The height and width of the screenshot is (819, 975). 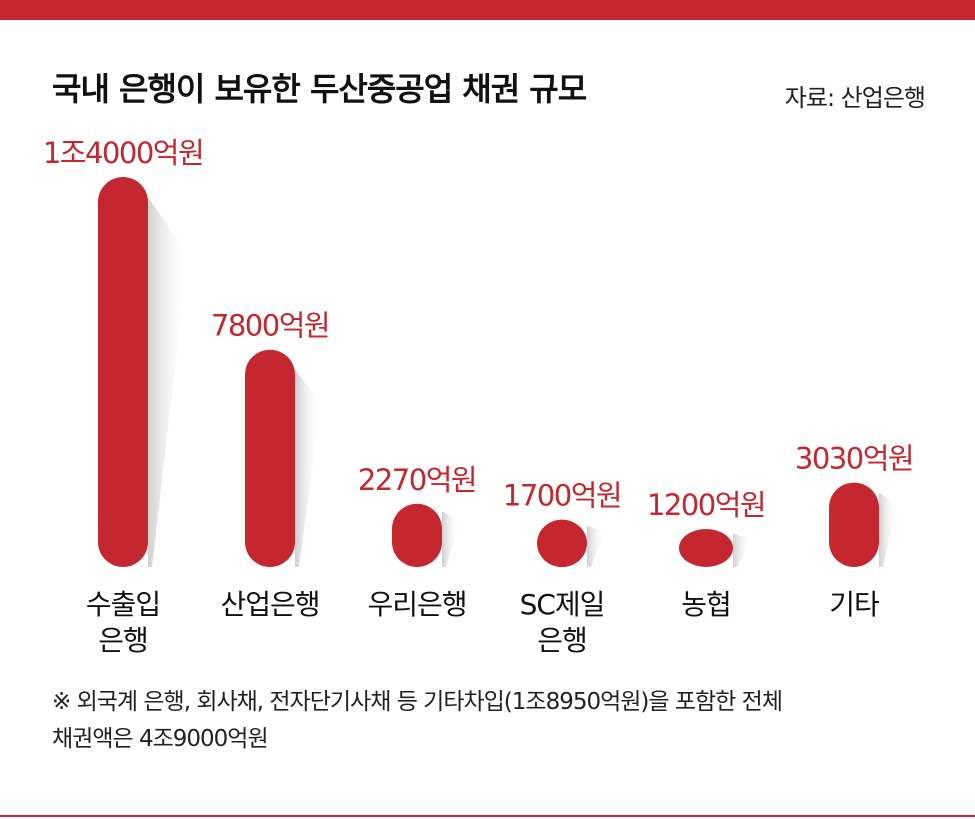 What do you see at coordinates (562, 604) in the screenshot?
I see `category-label-3-0: SC제일` at bounding box center [562, 604].